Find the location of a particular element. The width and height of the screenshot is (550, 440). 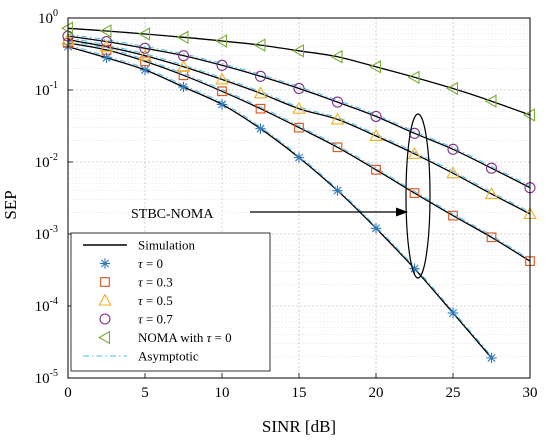

legend-label: Simulation is located at coordinates (167, 245).